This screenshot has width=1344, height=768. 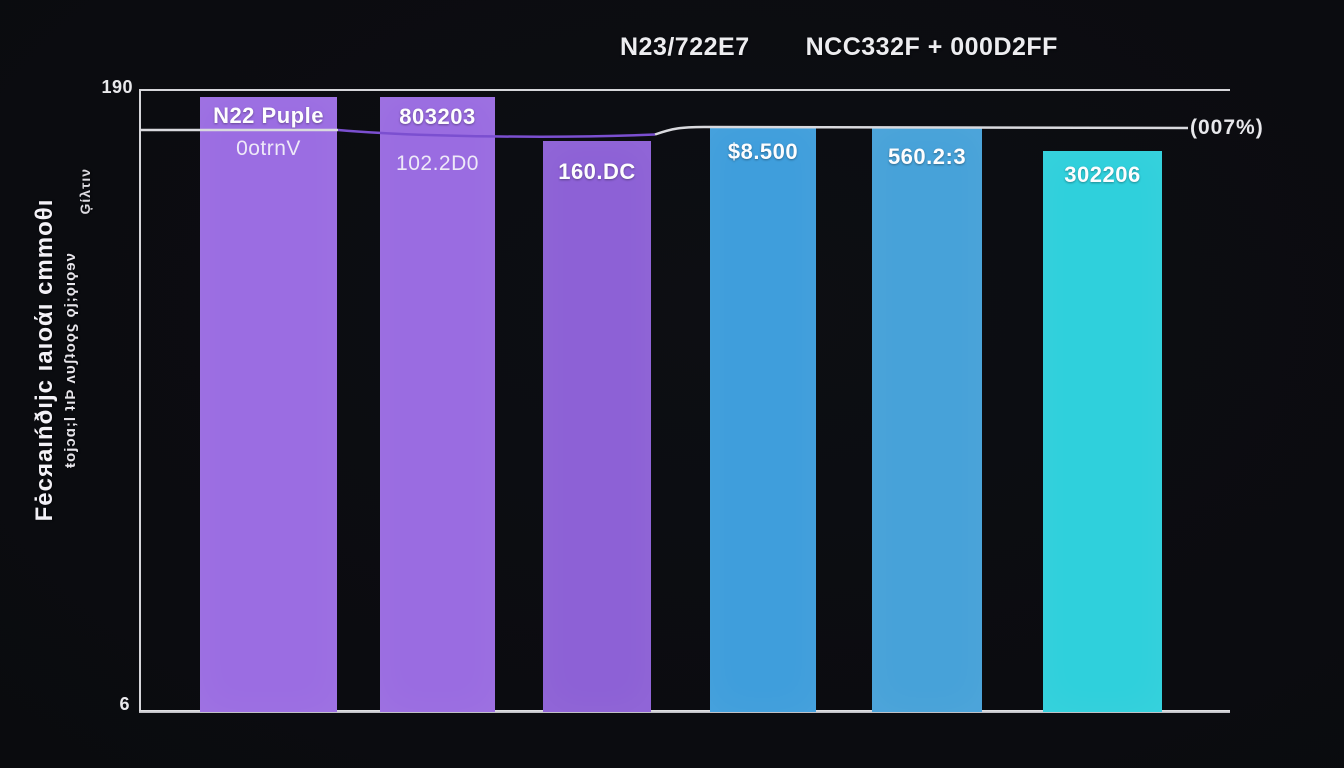 What do you see at coordinates (763, 151) in the screenshot?
I see `bar-label-primary: $8.500` at bounding box center [763, 151].